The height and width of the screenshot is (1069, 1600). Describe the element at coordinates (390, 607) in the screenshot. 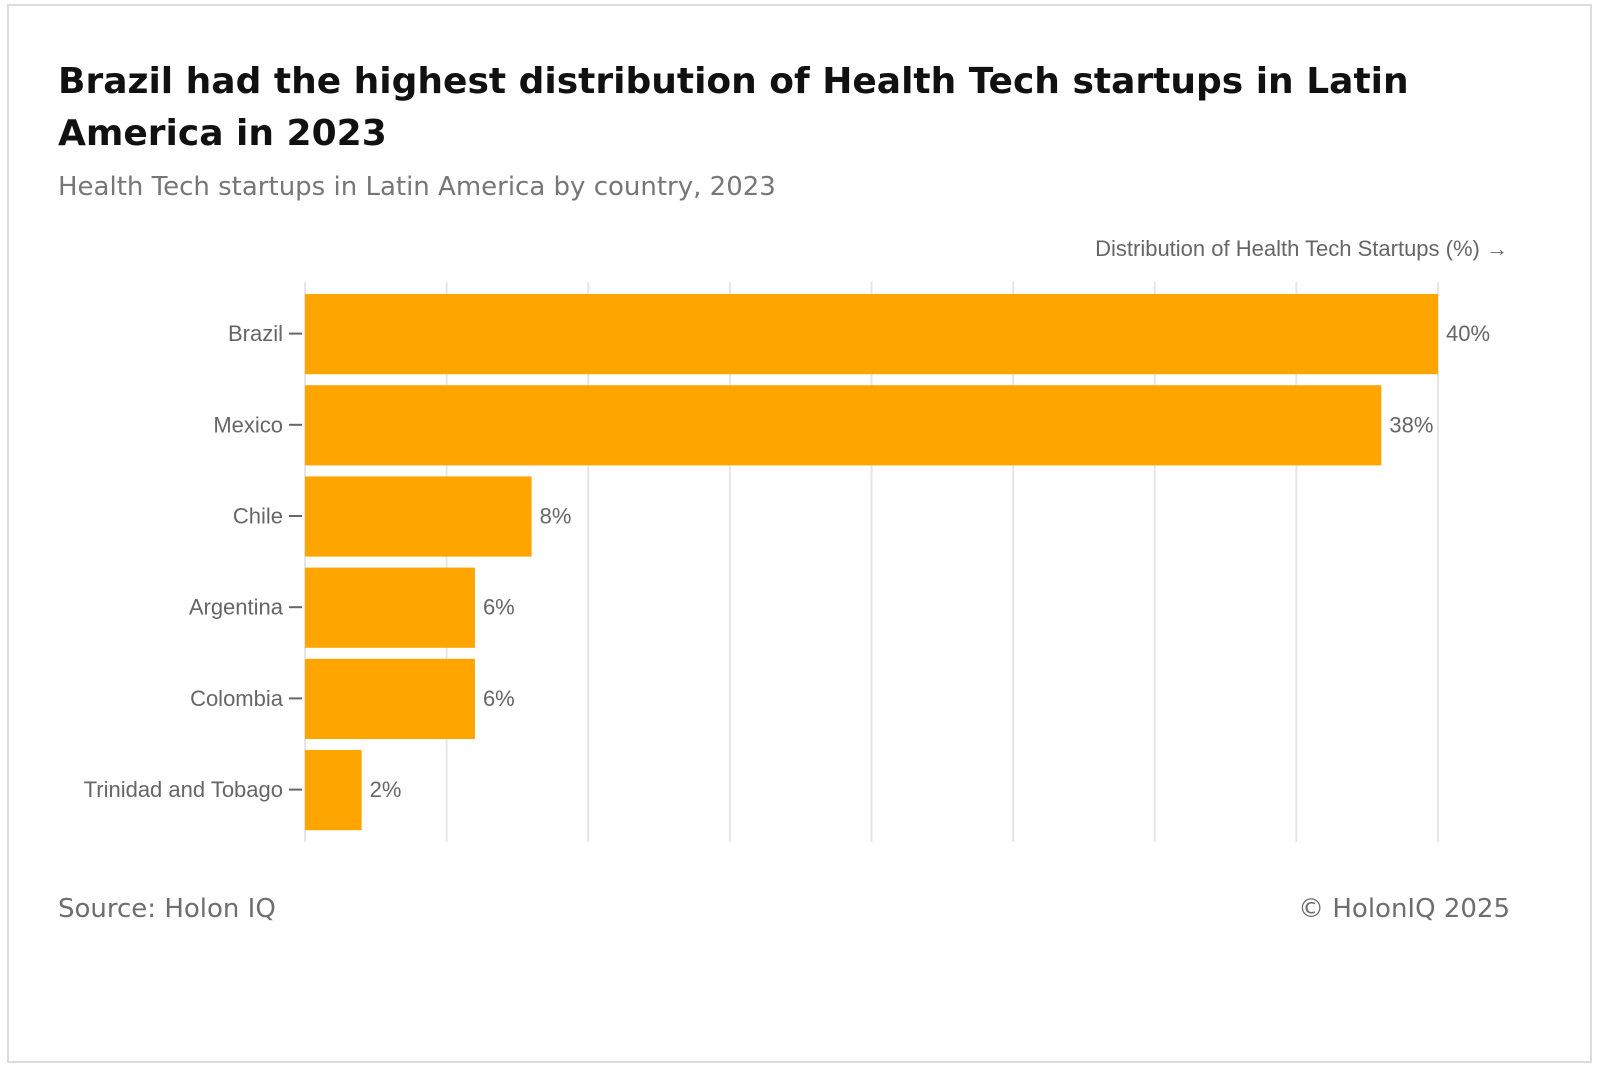

I see `bar-argentina` at that location.